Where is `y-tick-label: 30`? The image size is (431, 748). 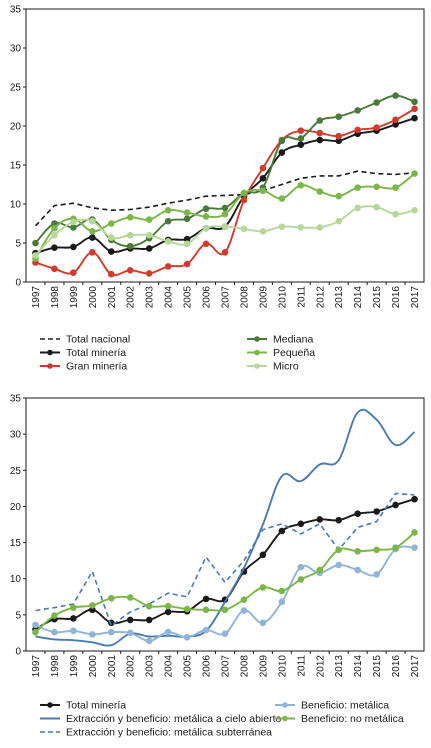 y-tick-label: 30 is located at coordinates (16, 435).